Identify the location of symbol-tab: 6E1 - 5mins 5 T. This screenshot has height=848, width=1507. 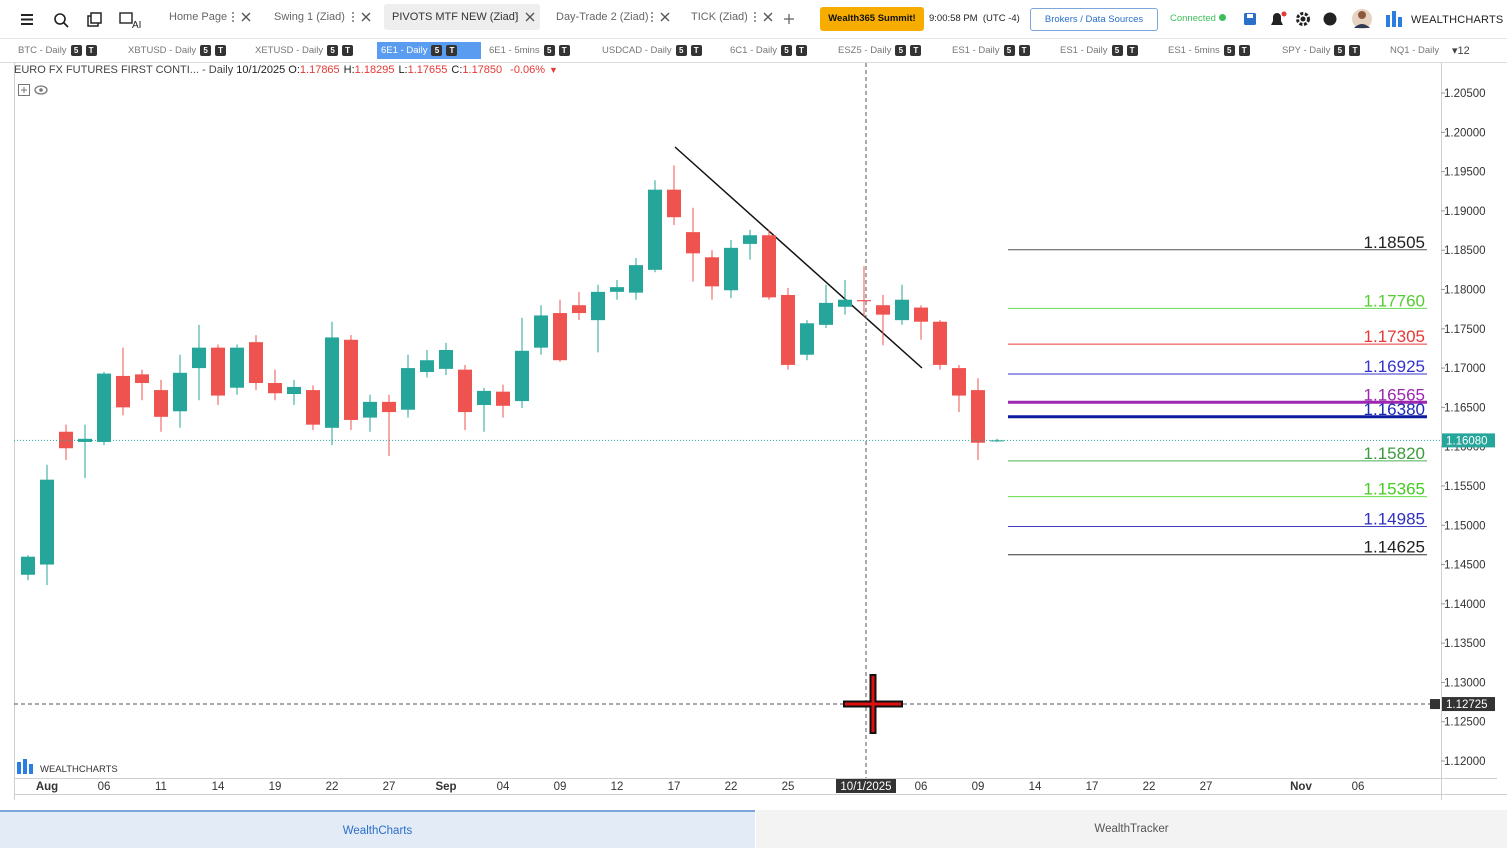
(536, 50).